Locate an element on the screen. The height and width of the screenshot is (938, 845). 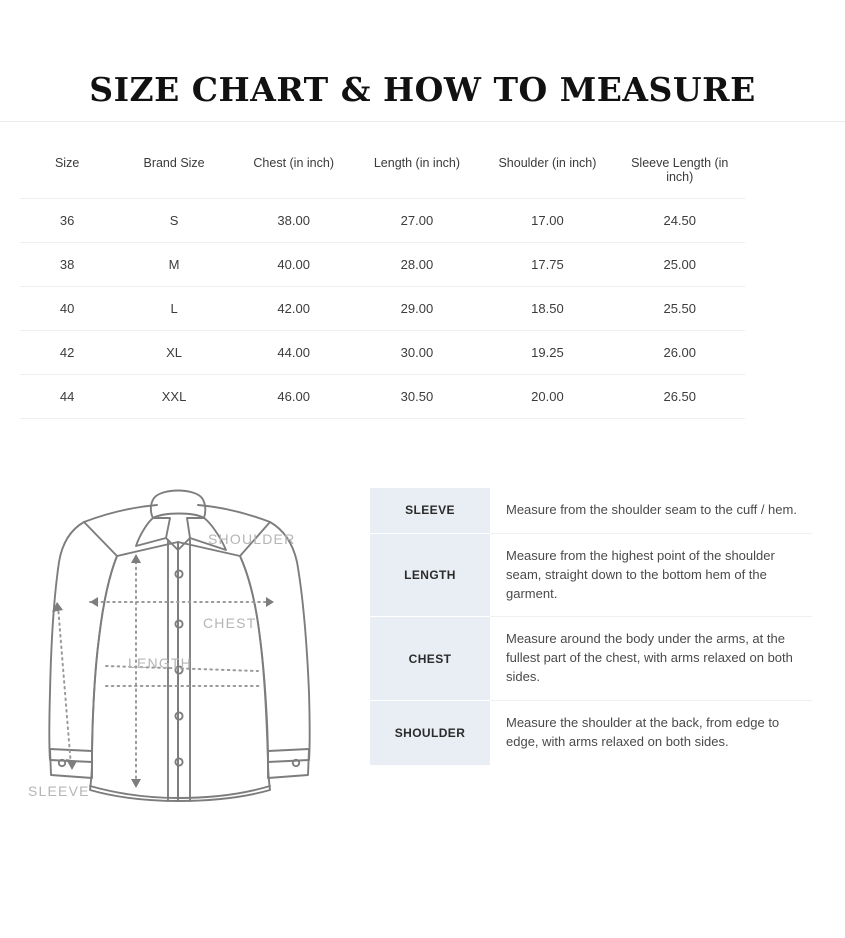
table-row: 44 XXL 46.00 30.50 20.00 26.50 is located at coordinates (382, 396).